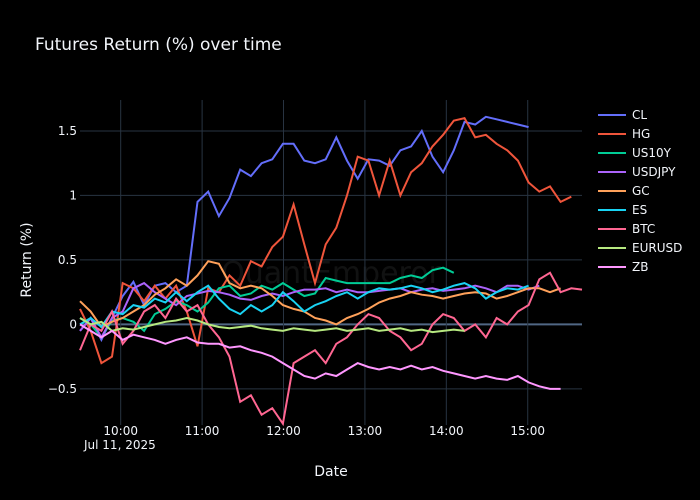 Image resolution: width=700 pixels, height=500 pixels. Describe the element at coordinates (27, 259) in the screenshot. I see `y-axis-title: Return (%)` at that location.